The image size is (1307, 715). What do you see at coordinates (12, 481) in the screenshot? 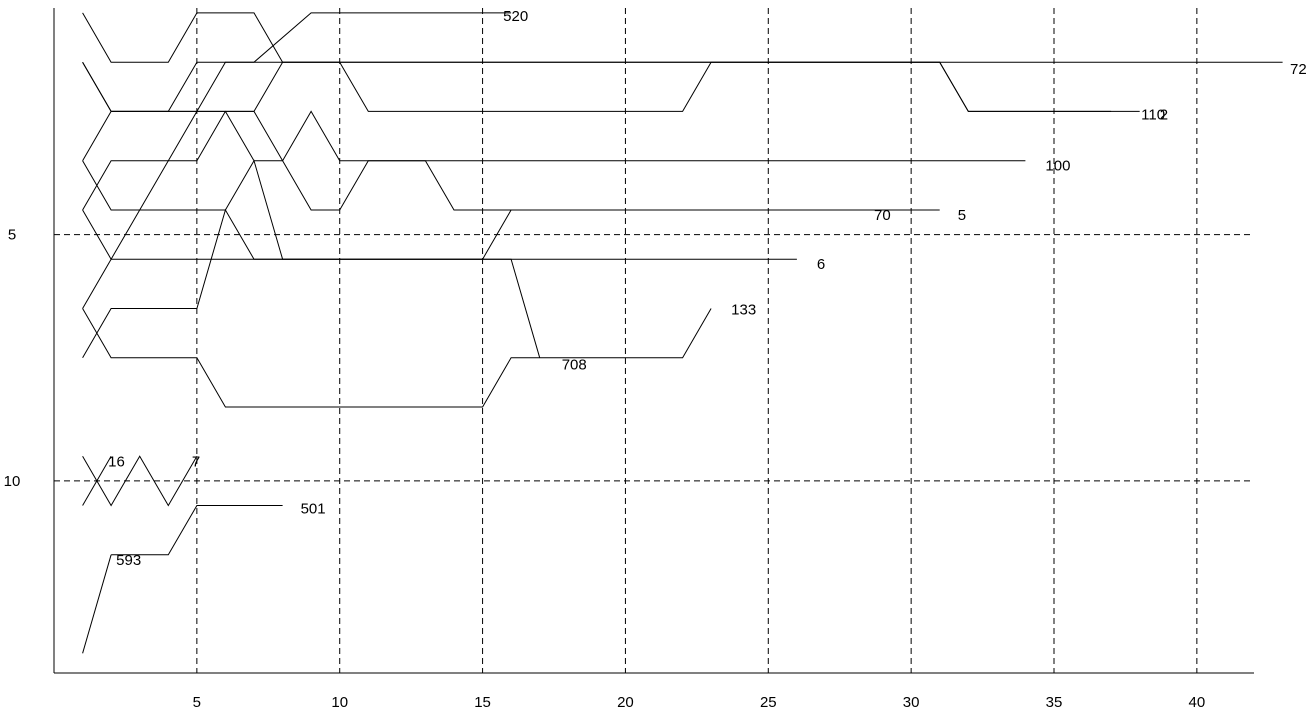
I see `y-tick-label: 10` at bounding box center [12, 481].